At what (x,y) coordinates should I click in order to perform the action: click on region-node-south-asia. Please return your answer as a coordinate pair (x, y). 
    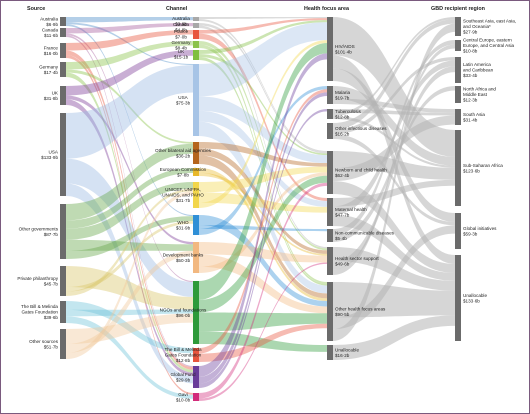
    Looking at the image, I should click on (458, 117).